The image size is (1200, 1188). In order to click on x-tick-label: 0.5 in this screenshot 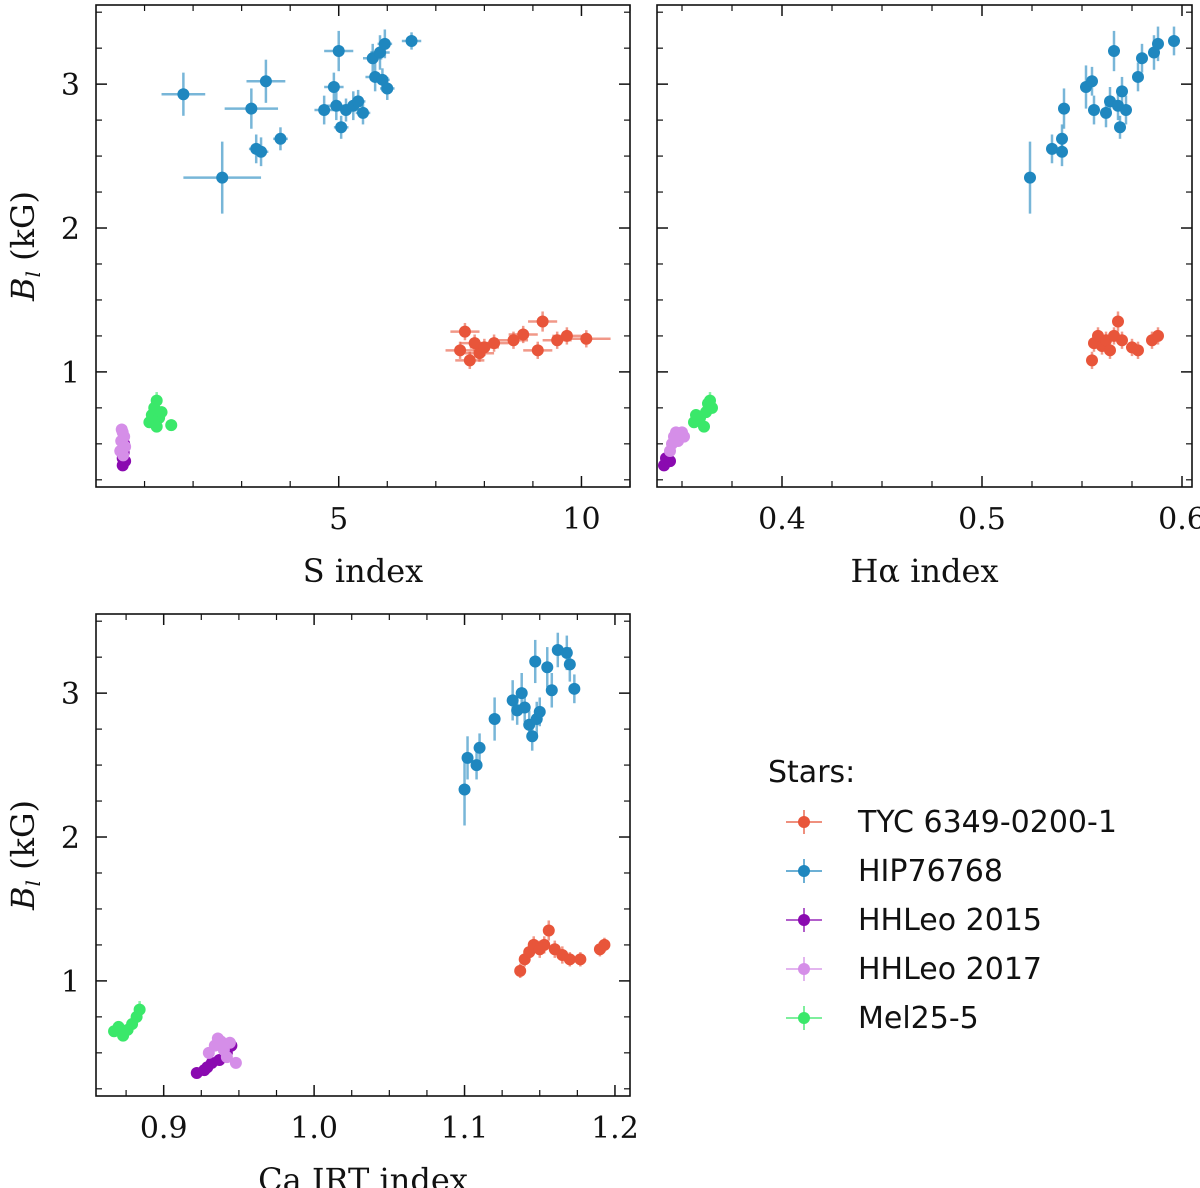, I will do `click(982, 519)`.